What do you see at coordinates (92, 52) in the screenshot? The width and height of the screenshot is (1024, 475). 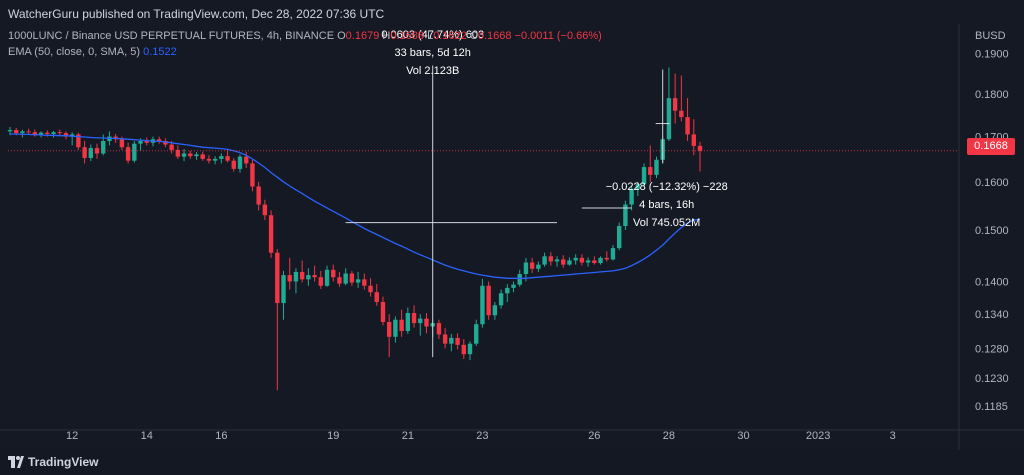 I see `ema-legend: EMA (50, close, 0, SMA, 5) 0.1522` at bounding box center [92, 52].